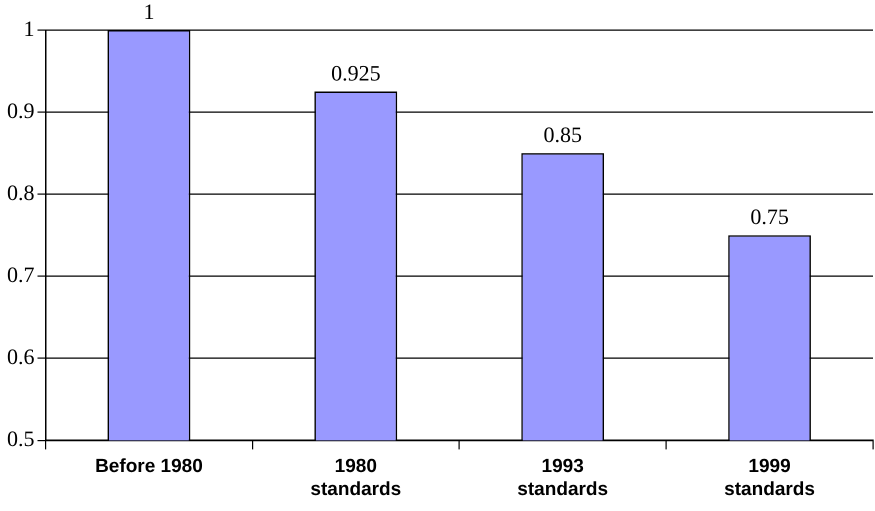  Describe the element at coordinates (20, 357) in the screenshot. I see `y-tick-label: 0.6` at that location.